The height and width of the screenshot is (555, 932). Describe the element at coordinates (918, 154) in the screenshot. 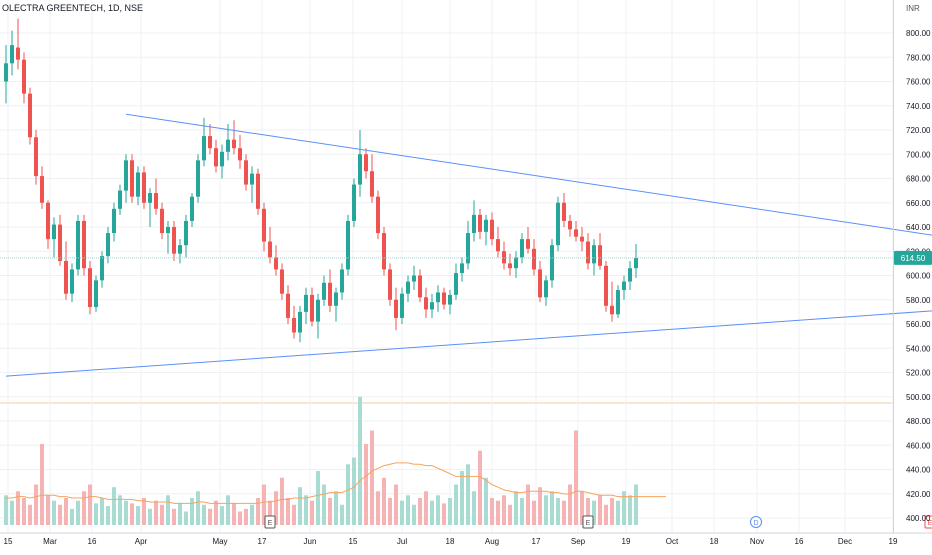

I see `price-tick-label: 700.00` at that location.